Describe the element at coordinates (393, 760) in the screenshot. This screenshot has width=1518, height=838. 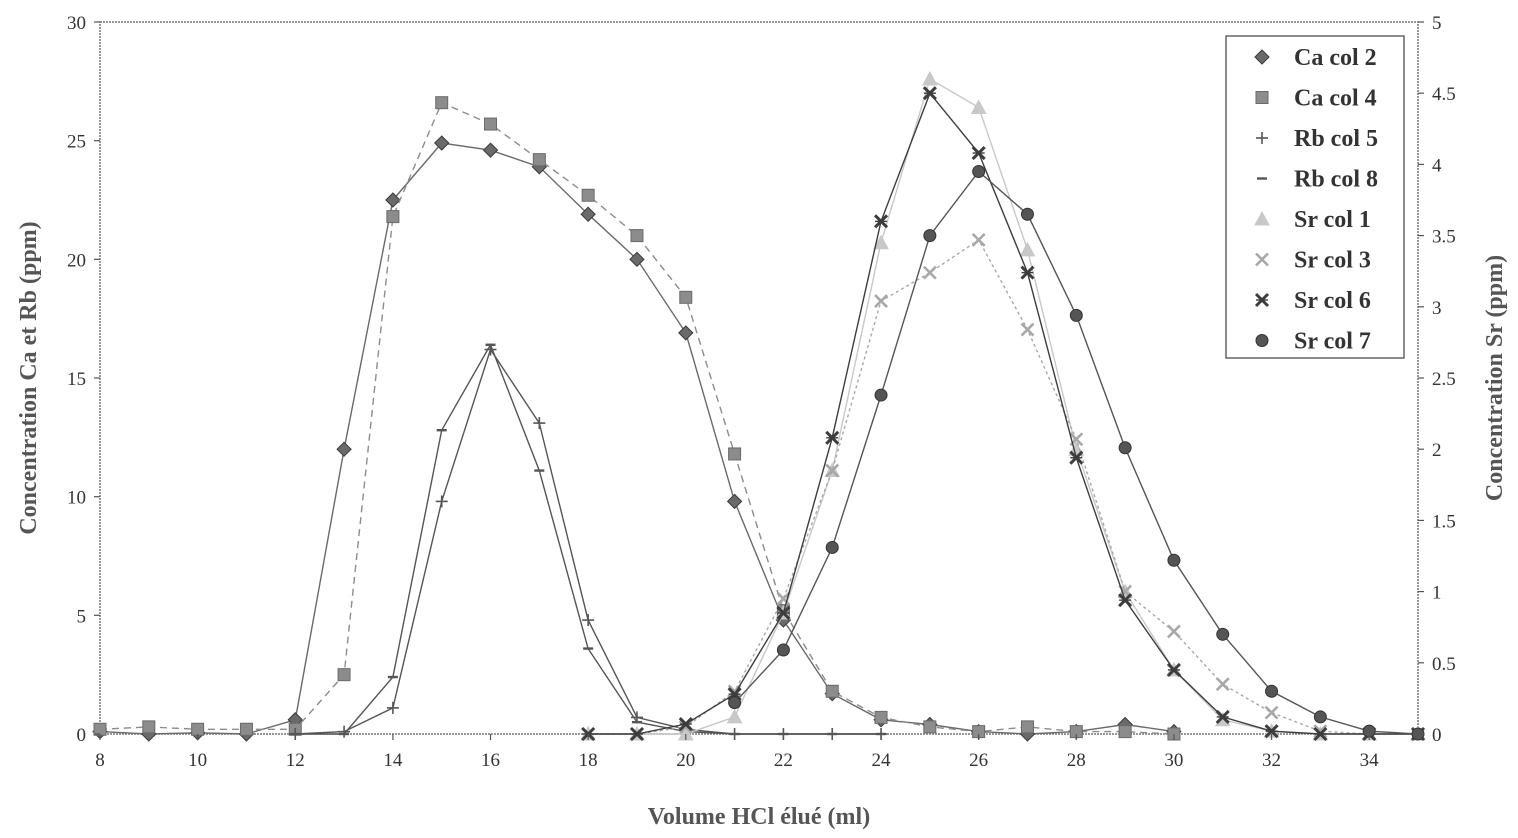
I see `x-tick-label: 14` at that location.